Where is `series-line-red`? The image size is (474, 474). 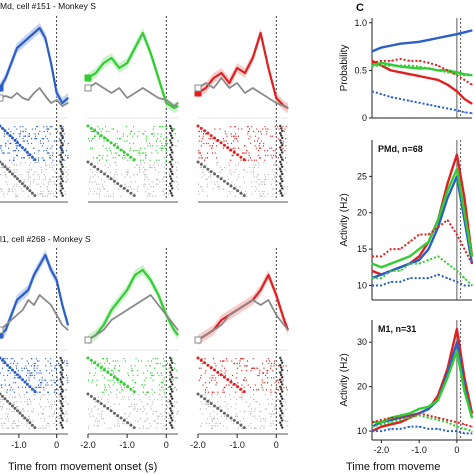
series-line-red is located at coordinates (422, 71).